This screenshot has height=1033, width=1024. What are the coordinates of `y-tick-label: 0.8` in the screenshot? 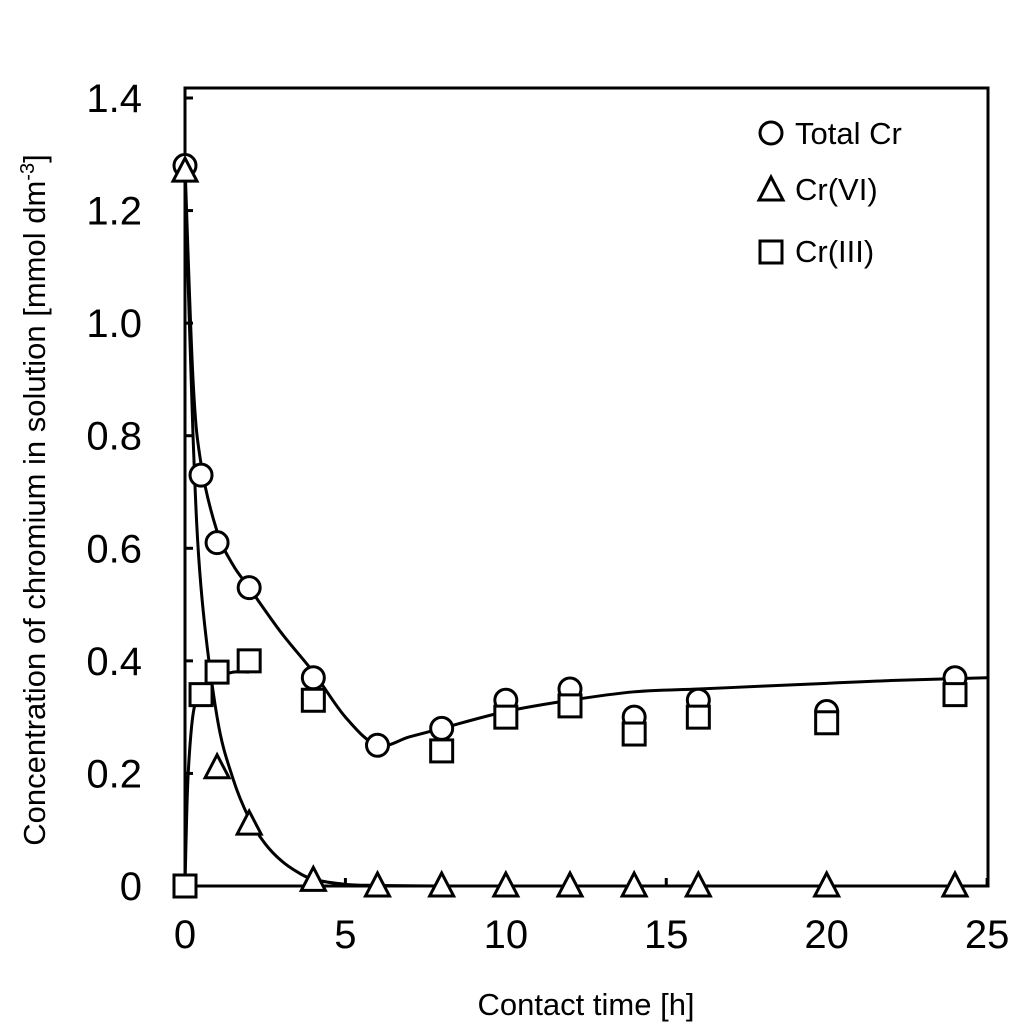 It's located at (114, 437).